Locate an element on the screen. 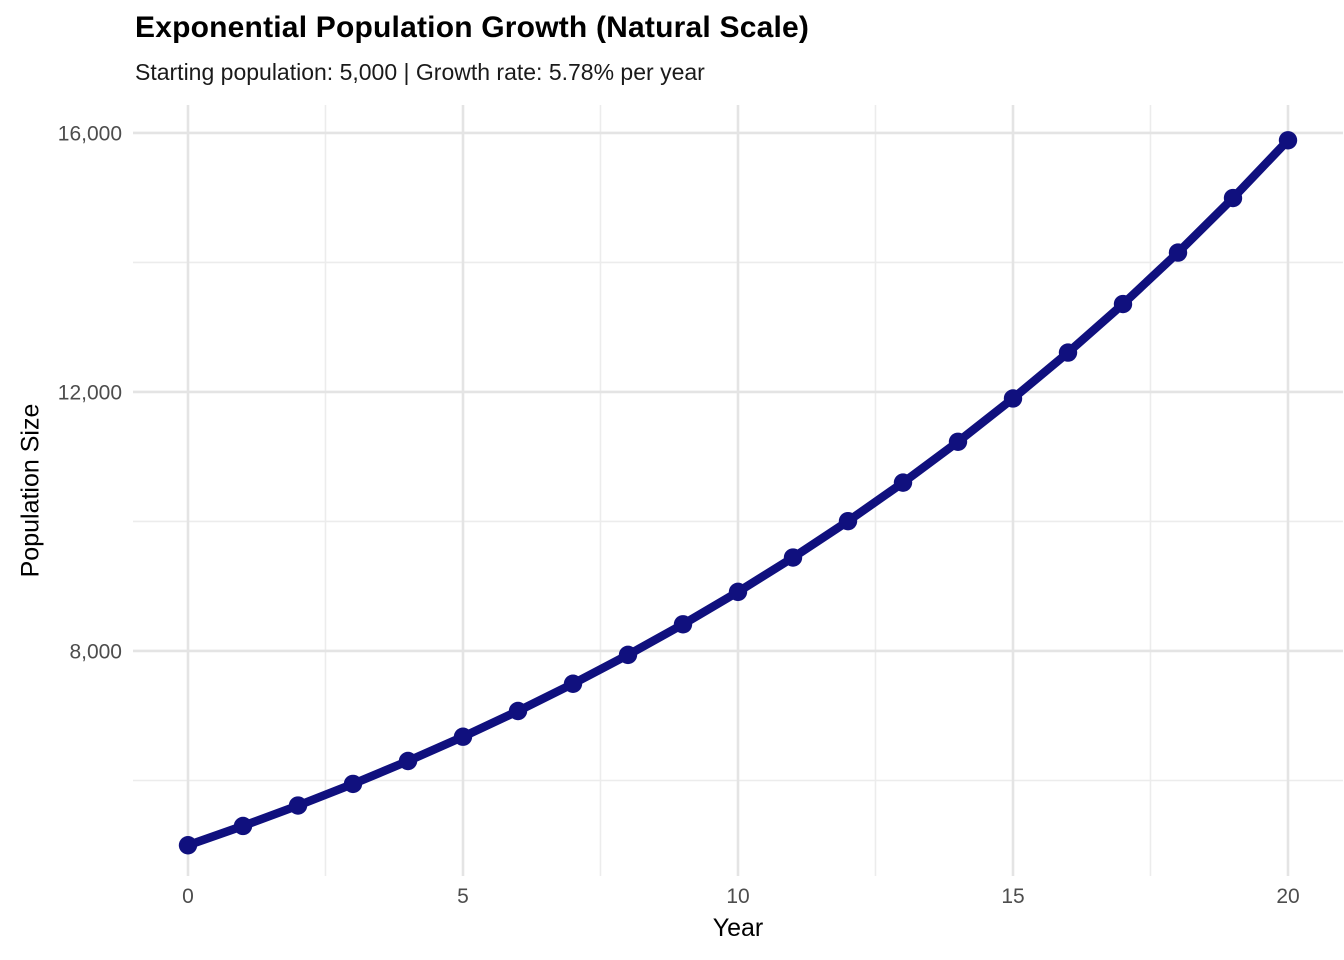 This screenshot has width=1344, height=960. x-axis-title: Year is located at coordinates (738, 928).